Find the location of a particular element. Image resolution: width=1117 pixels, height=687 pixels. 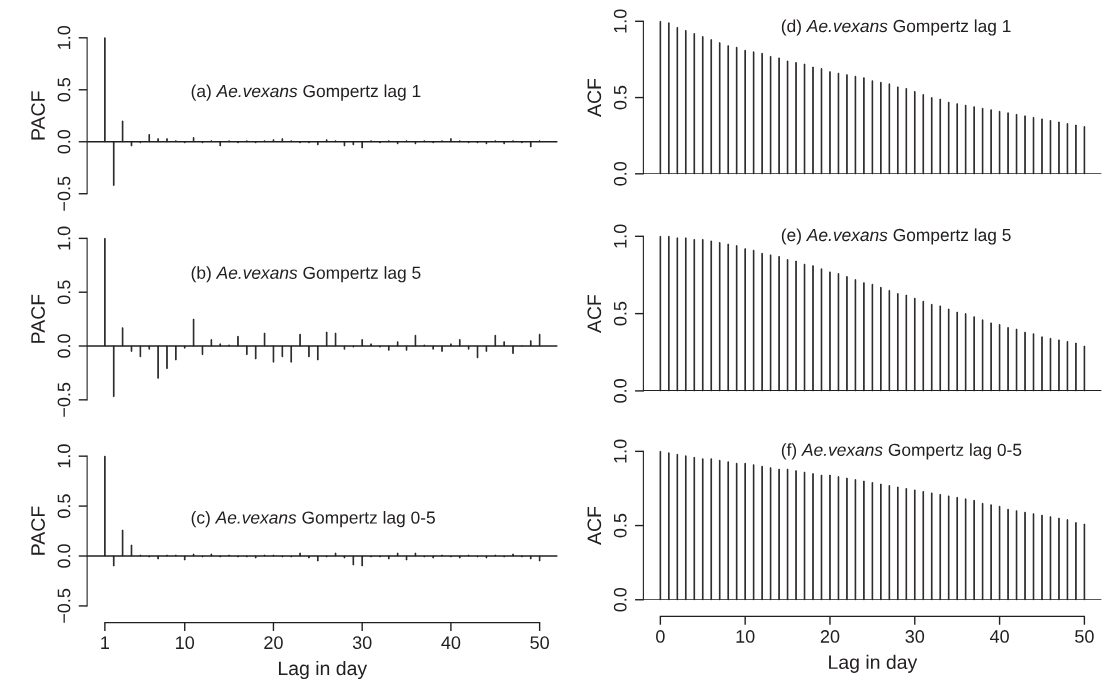

chart-title: (f) Ae.vexans Gompertz lag 0-5 is located at coordinates (901, 451).